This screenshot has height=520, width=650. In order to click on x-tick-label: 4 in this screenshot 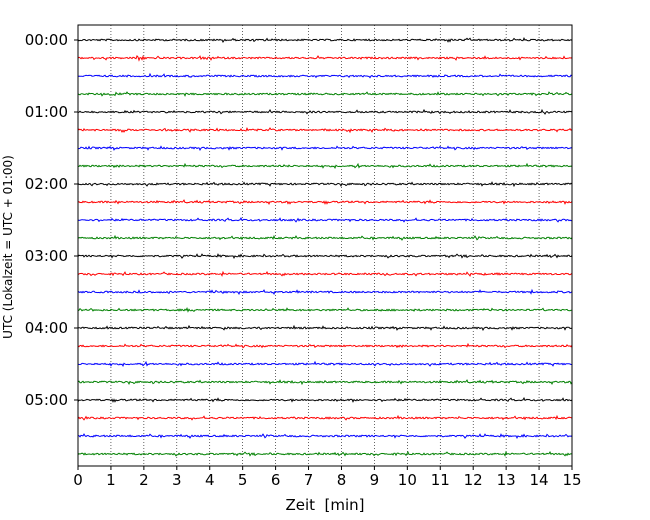, I will do `click(210, 480)`.